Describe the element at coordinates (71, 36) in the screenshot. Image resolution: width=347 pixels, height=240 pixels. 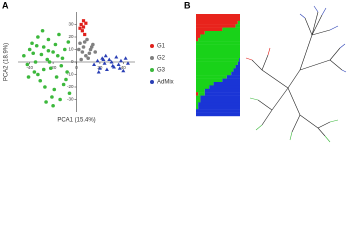
I see `y-tick-label: 20` at that location.